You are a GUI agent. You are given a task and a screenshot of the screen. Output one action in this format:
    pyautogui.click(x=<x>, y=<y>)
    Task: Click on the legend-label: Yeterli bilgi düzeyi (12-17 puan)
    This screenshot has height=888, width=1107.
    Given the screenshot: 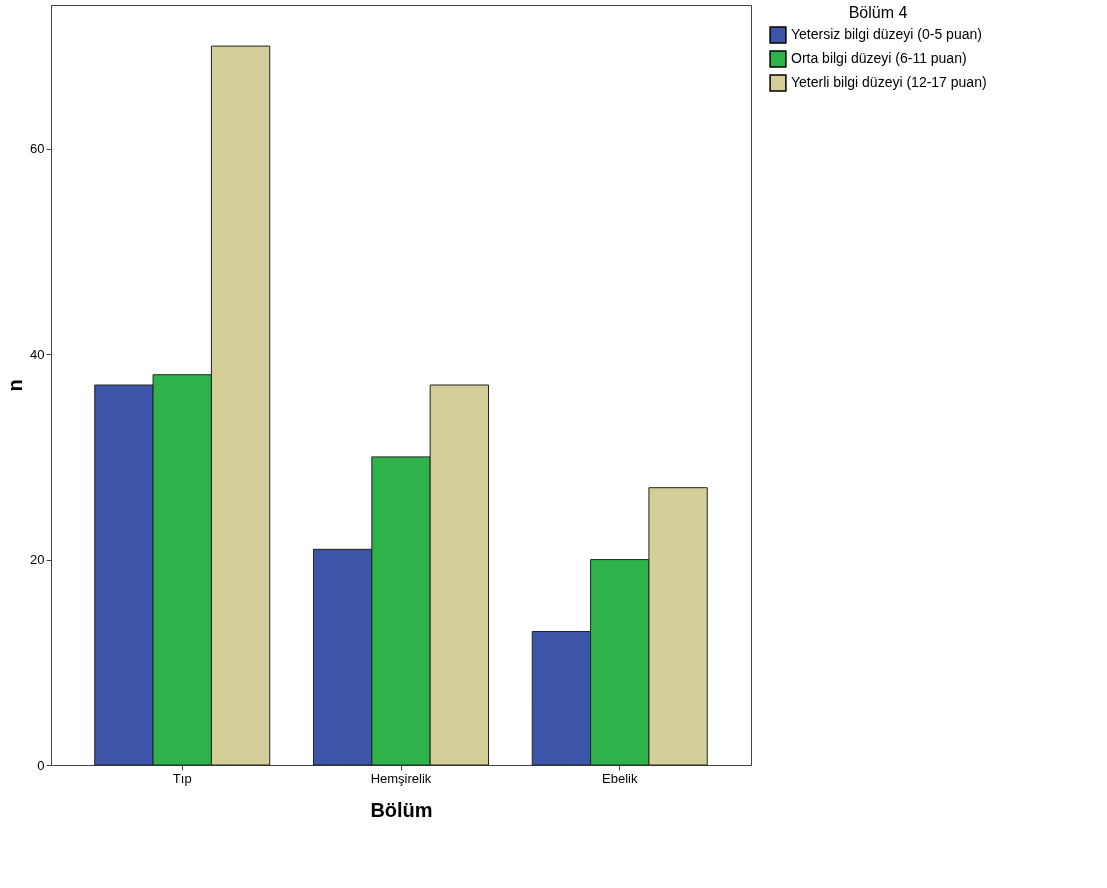 What is the action you would take?
    pyautogui.click(x=889, y=82)
    